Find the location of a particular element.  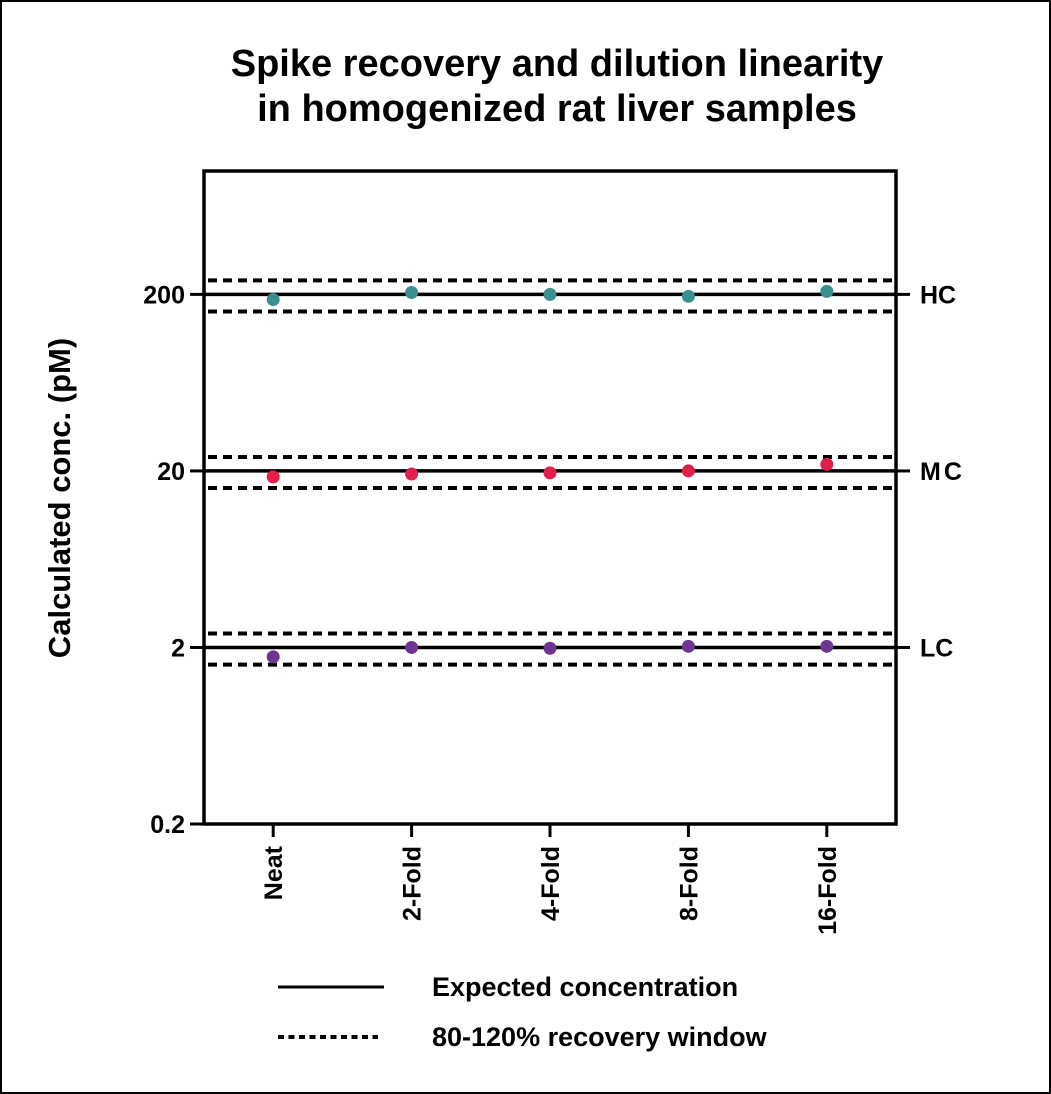

y-tick-label: 200 is located at coordinates (164, 295).